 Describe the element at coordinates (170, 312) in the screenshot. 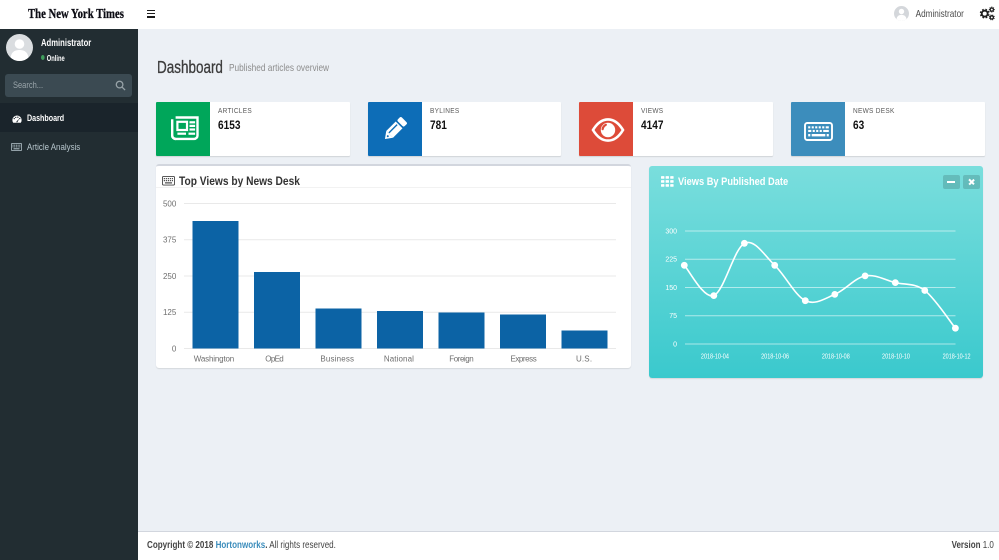

I see `svg-text: 125` at that location.